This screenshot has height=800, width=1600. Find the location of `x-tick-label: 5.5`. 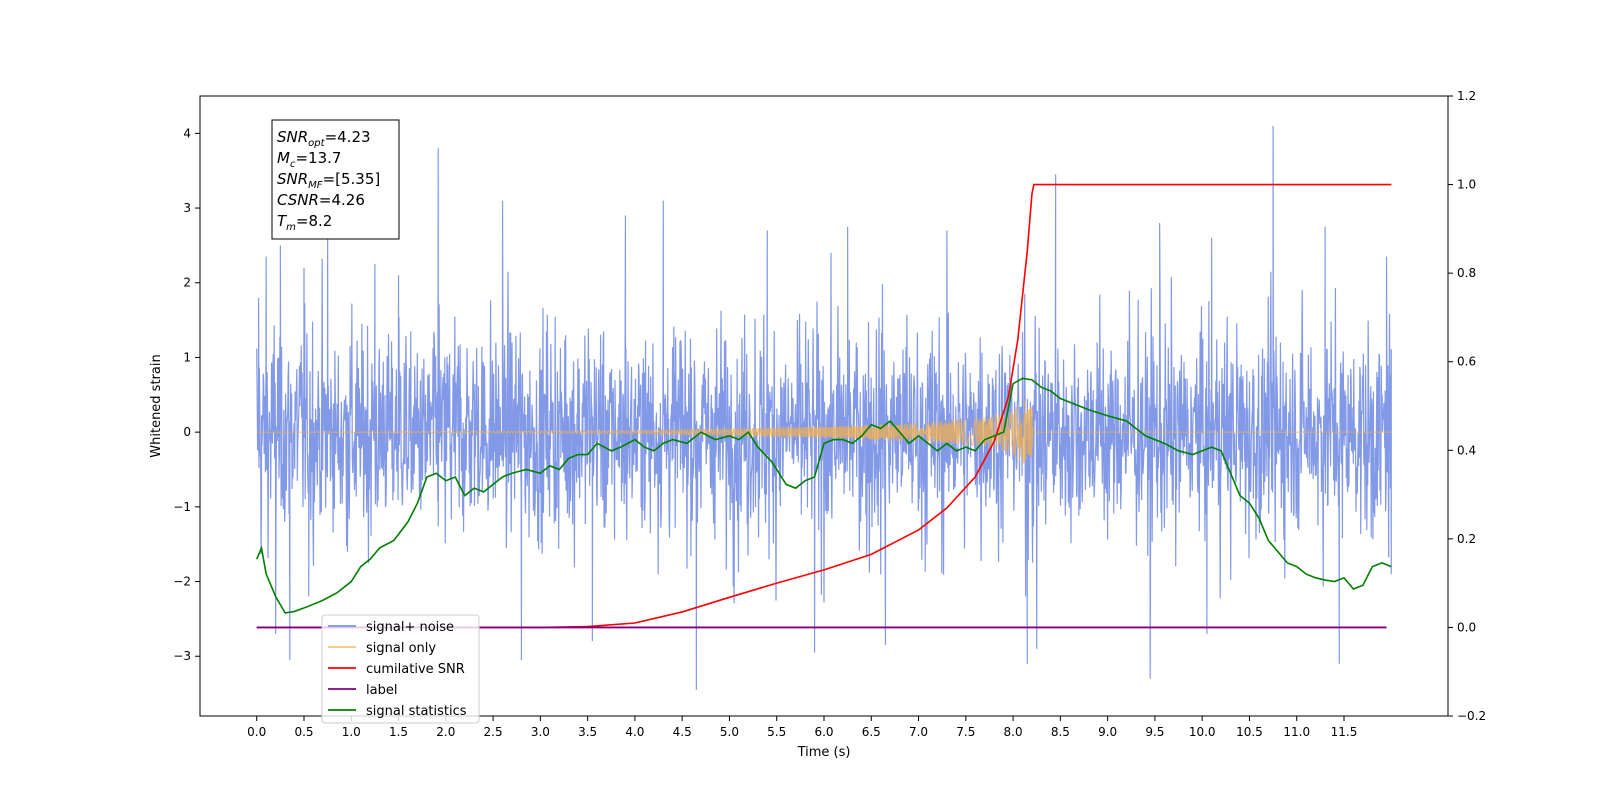

x-tick-label: 5.5 is located at coordinates (776, 732).